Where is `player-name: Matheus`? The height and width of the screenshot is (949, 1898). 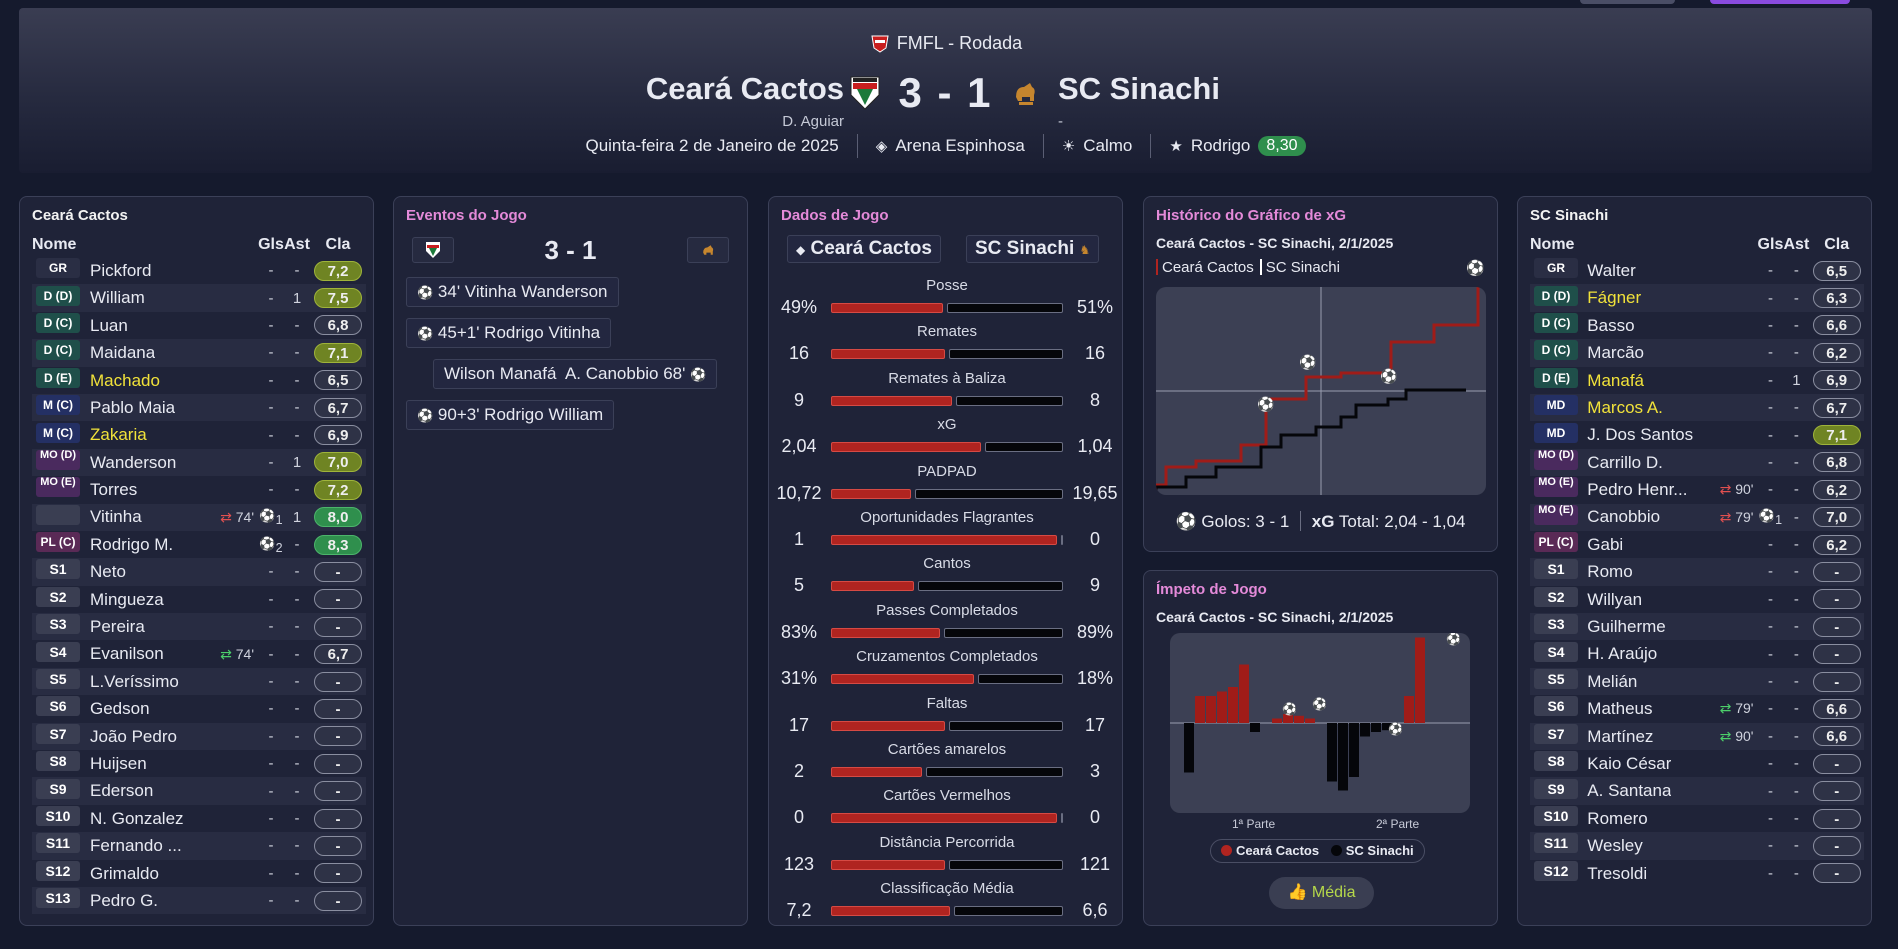
player-name: Matheus is located at coordinates (1620, 709).